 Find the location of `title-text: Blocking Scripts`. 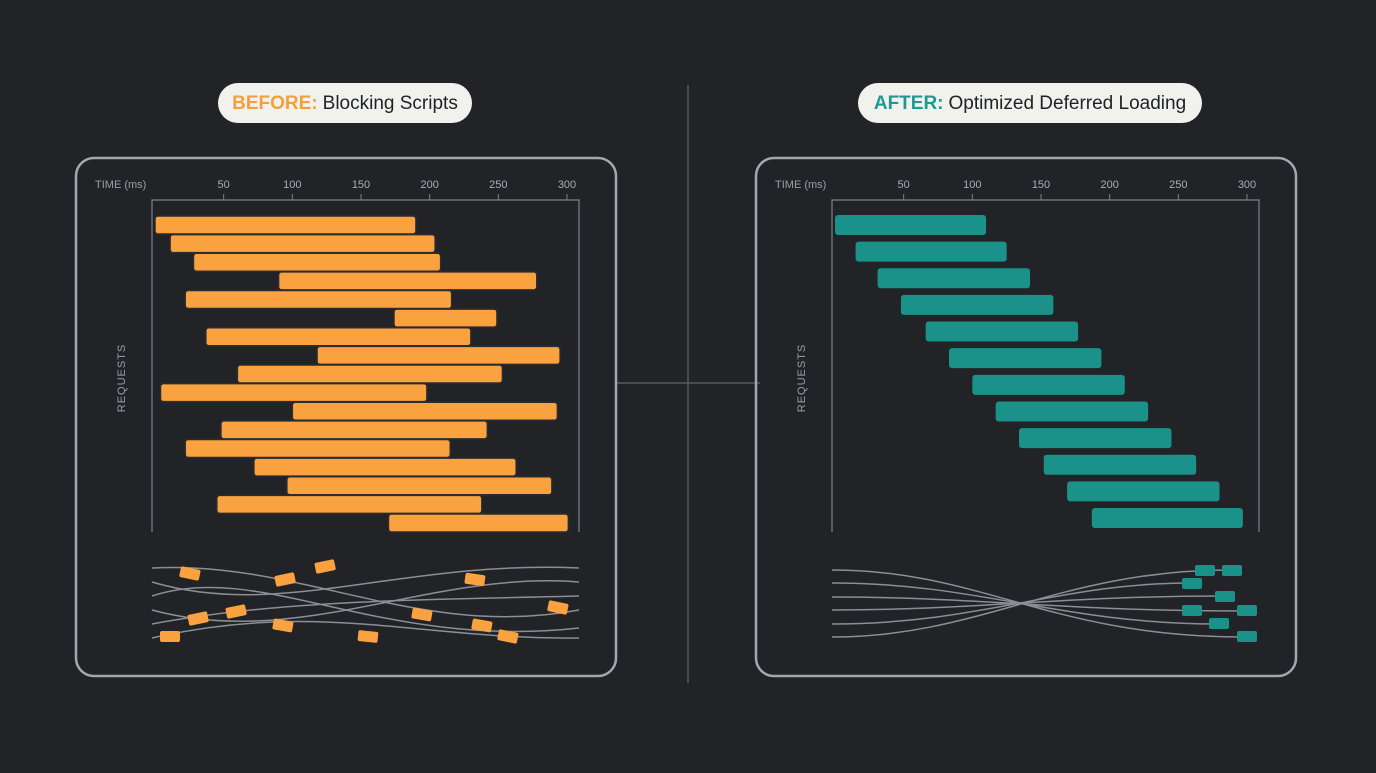

title-text: Blocking Scripts is located at coordinates (390, 103).